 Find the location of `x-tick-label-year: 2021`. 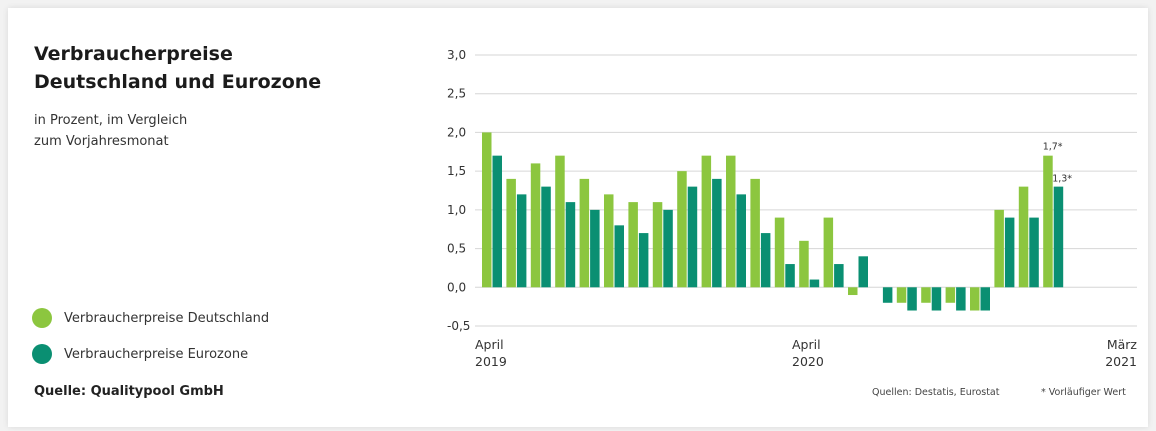

x-tick-label-year: 2021 is located at coordinates (1121, 361).